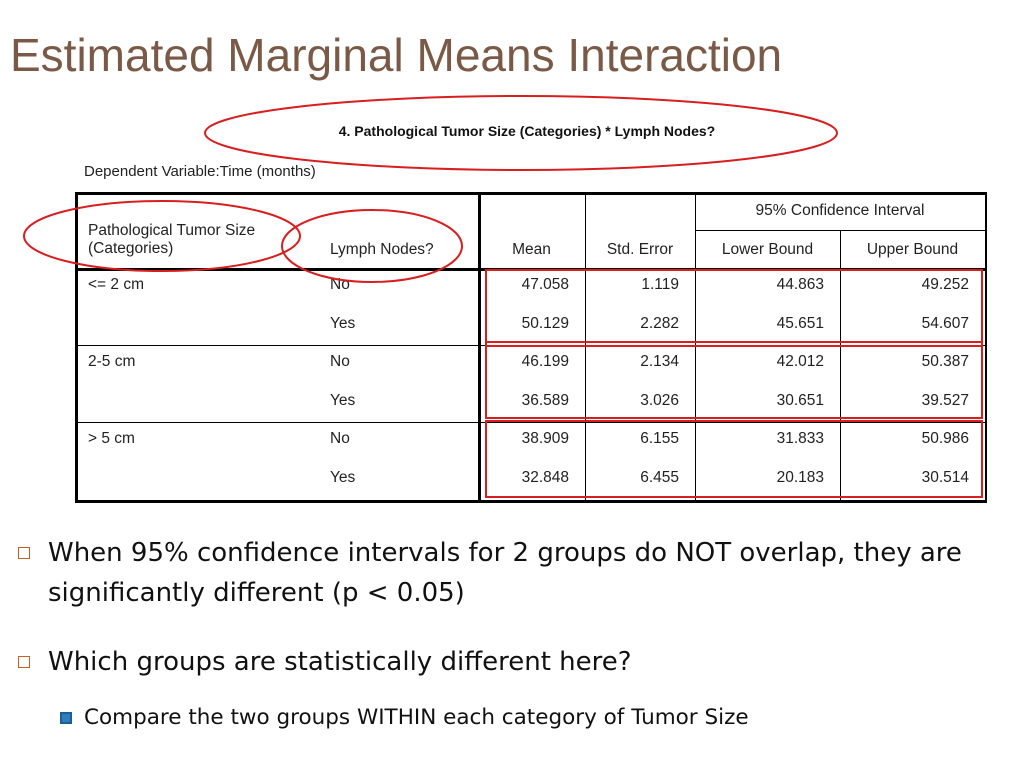  Describe the element at coordinates (545, 323) in the screenshot. I see `value-cell: 50.129` at that location.